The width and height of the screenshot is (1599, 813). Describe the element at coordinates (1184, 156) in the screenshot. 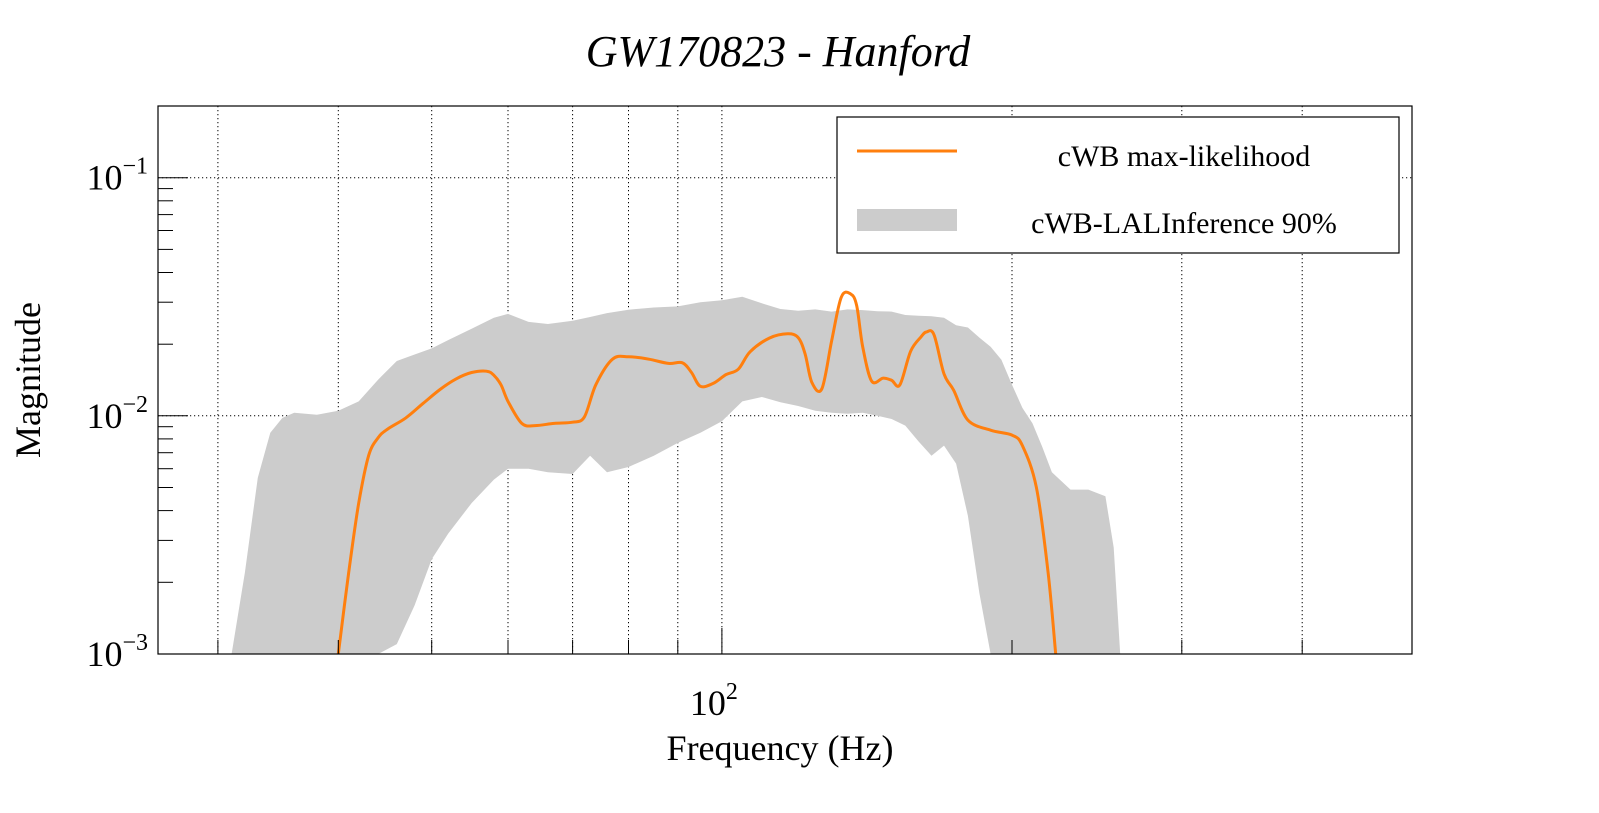

I see `legend-label-line: cWB max-likelihood` at that location.